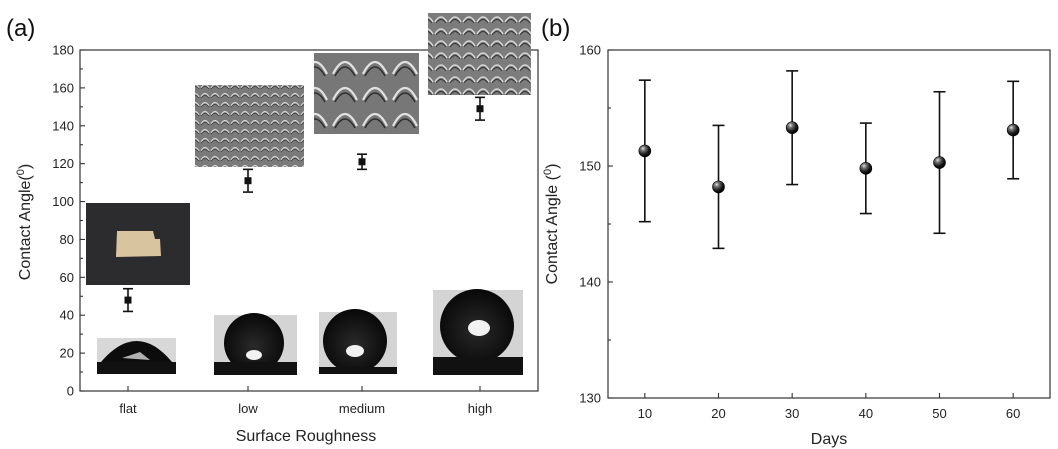 The image size is (1058, 449). Describe the element at coordinates (67, 315) in the screenshot. I see `y-tick-label: 40` at that location.